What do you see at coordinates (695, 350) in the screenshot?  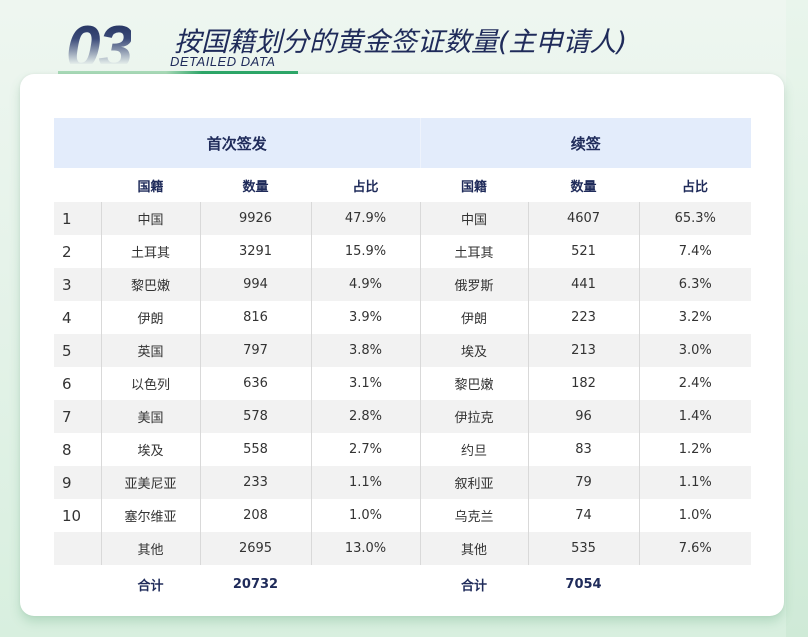 I see `renew-pct-cell: 3.0%` at bounding box center [695, 350].